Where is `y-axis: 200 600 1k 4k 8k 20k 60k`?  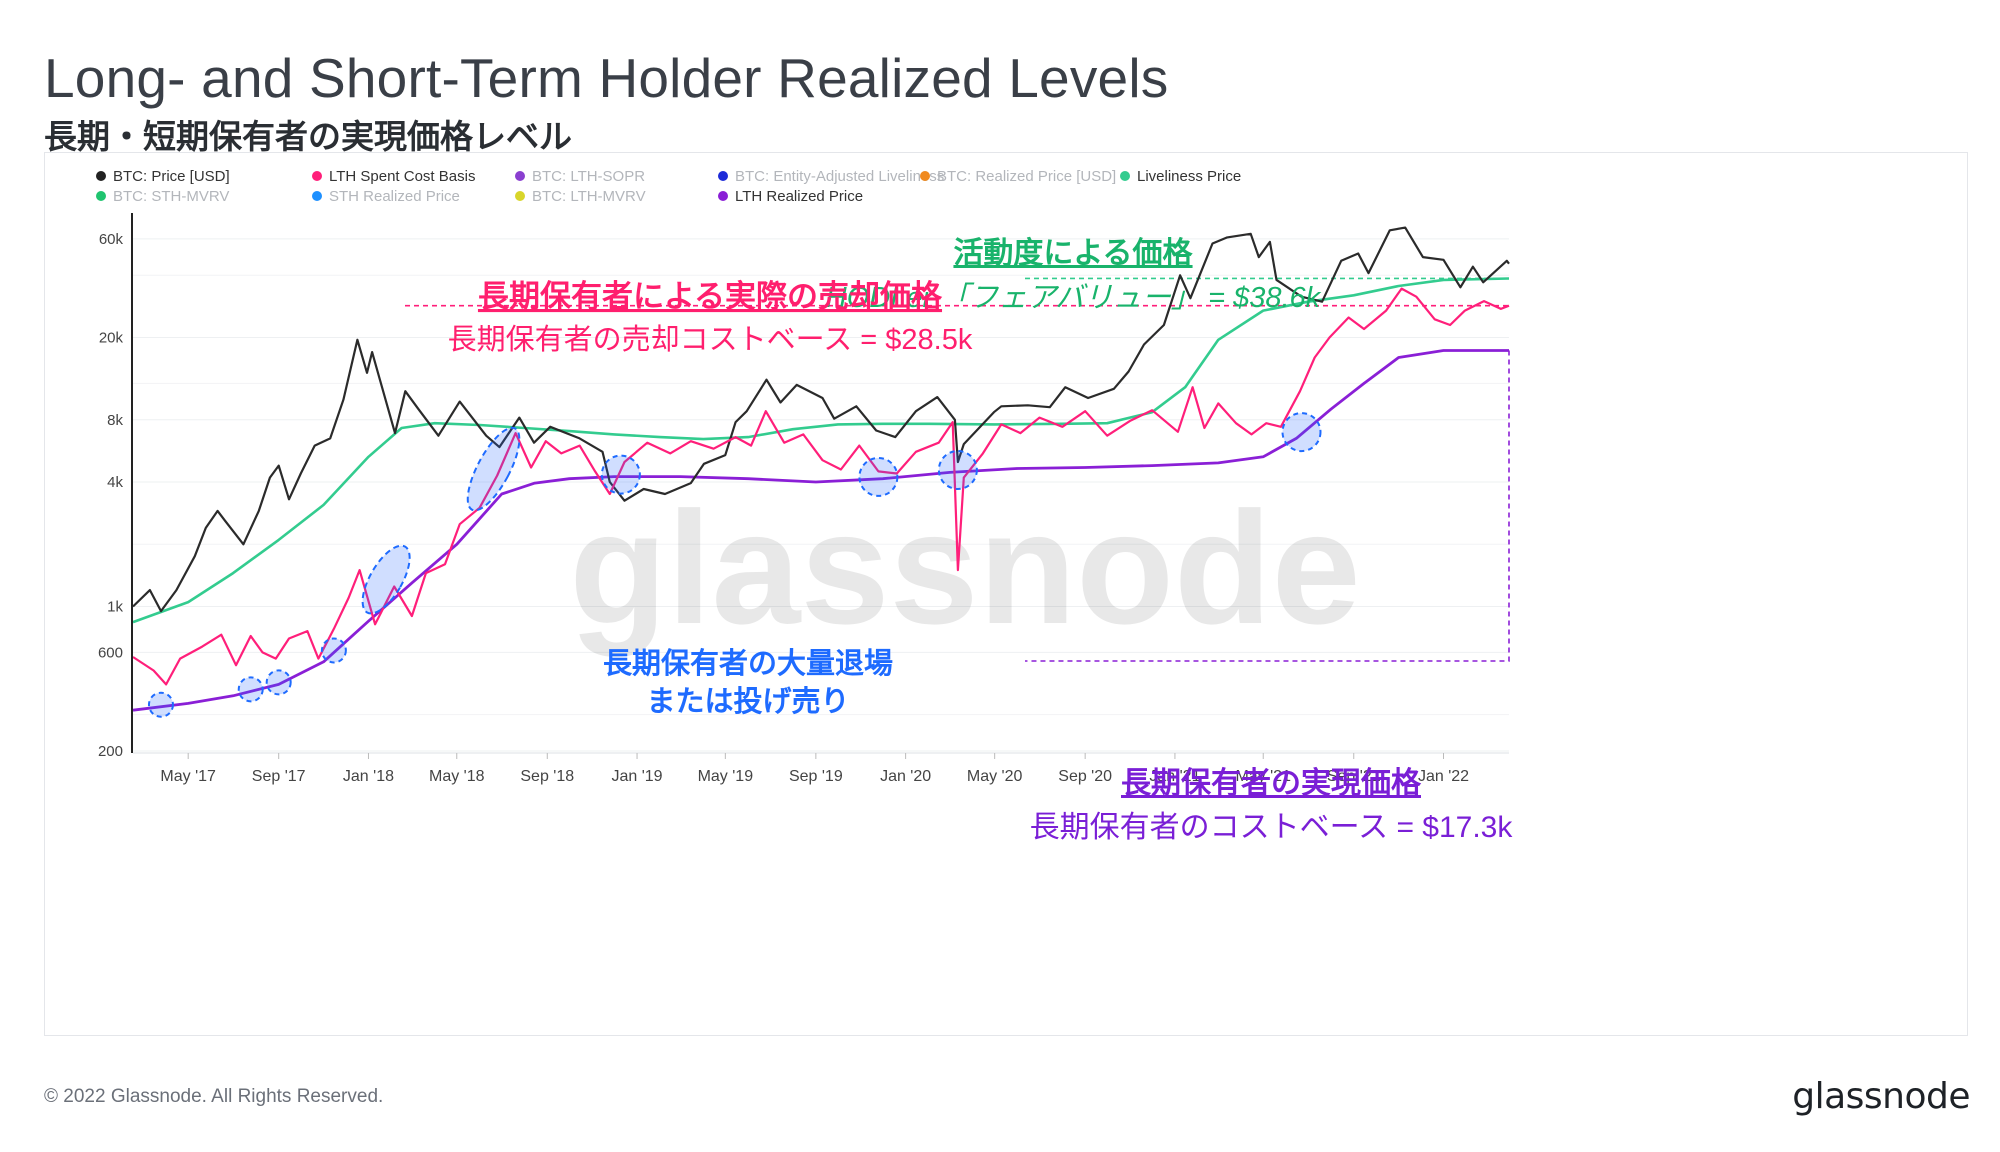
y-axis: 200 600 1k 4k 8k 20k 60k is located at coordinates (115, 486).